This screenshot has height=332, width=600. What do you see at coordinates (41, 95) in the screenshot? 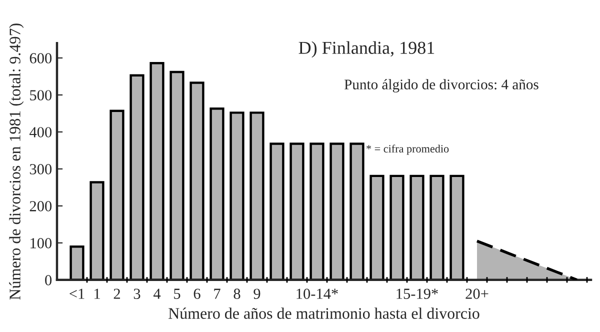
I see `y-tick-label: 500` at bounding box center [41, 95].